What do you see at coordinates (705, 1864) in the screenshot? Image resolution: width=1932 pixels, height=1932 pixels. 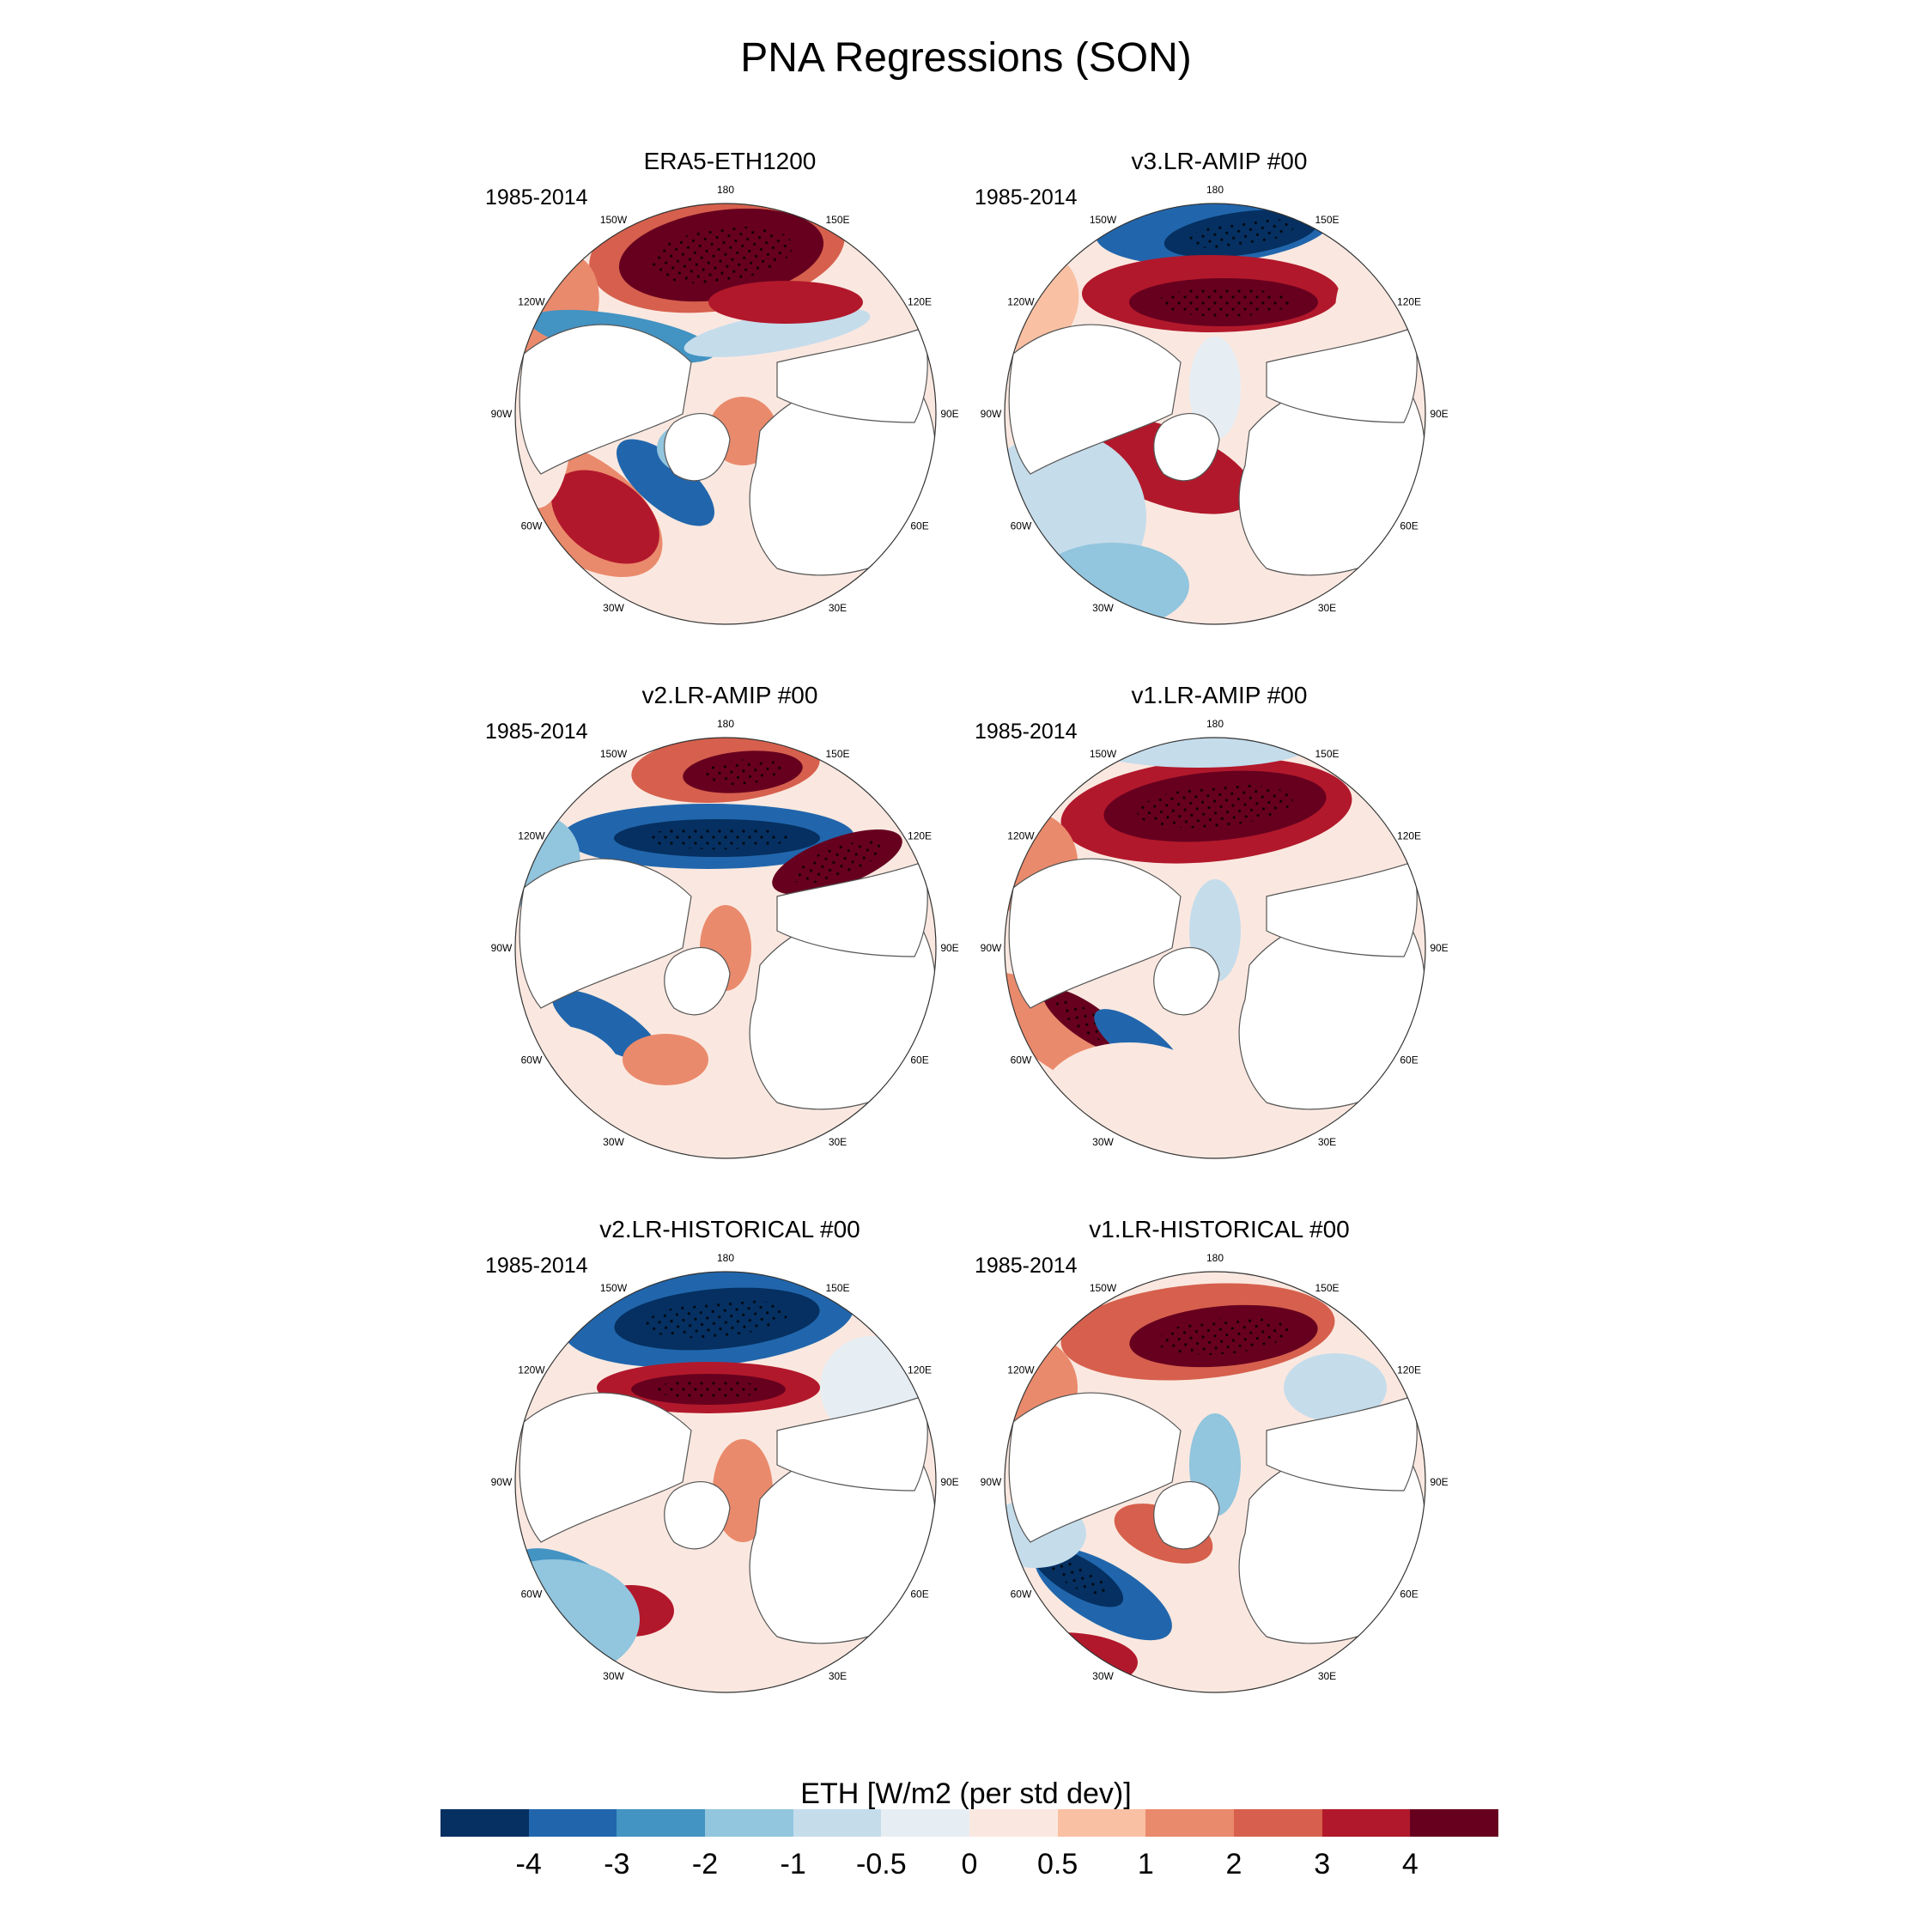 I see `colorbar-tick-label: -2` at bounding box center [705, 1864].